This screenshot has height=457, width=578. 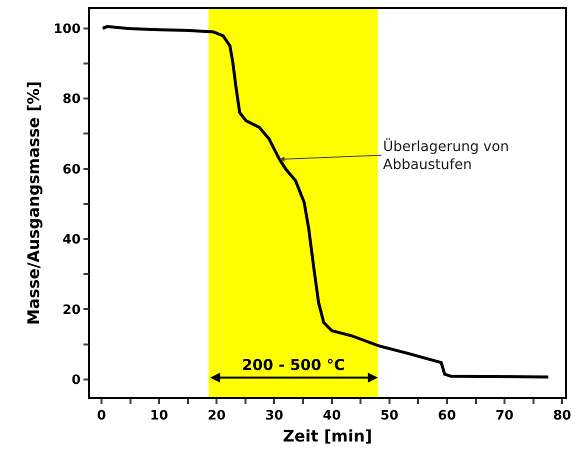 What do you see at coordinates (562, 416) in the screenshot?
I see `x-tick-label: 80` at bounding box center [562, 416].